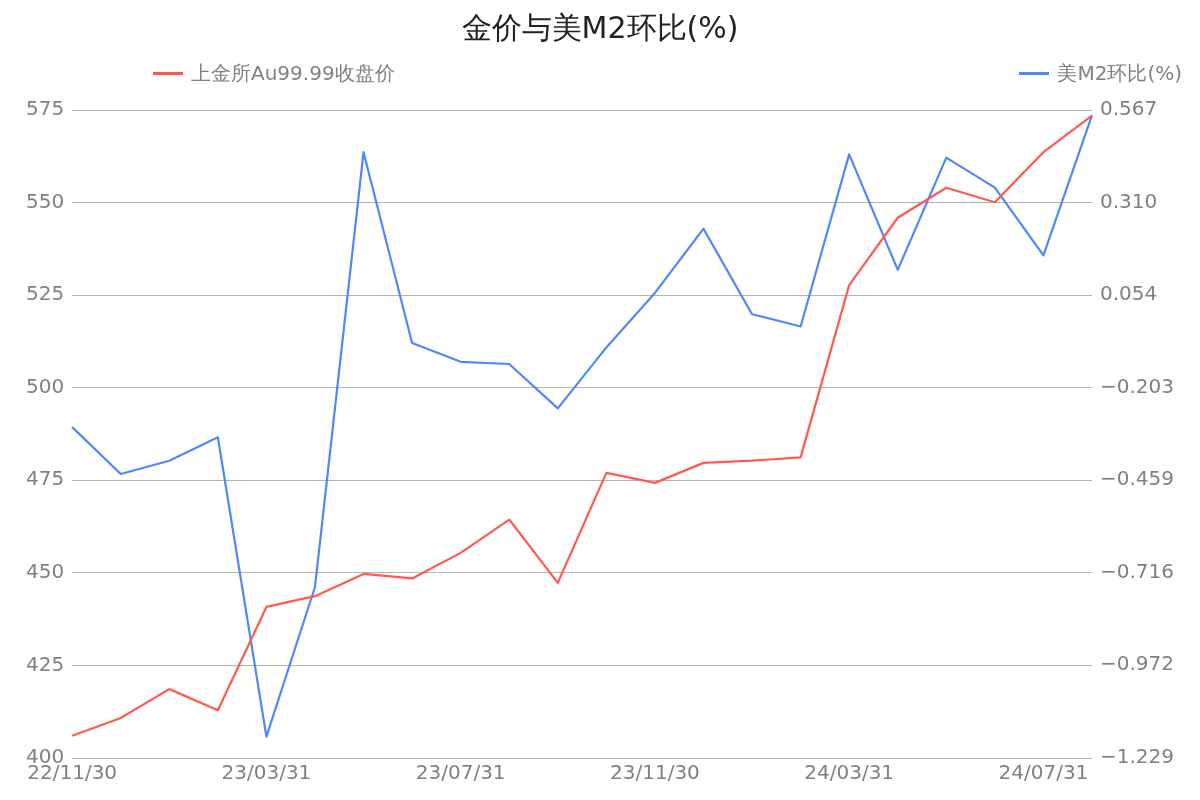  I want to click on y-tick-label: 450, so click(45, 571).